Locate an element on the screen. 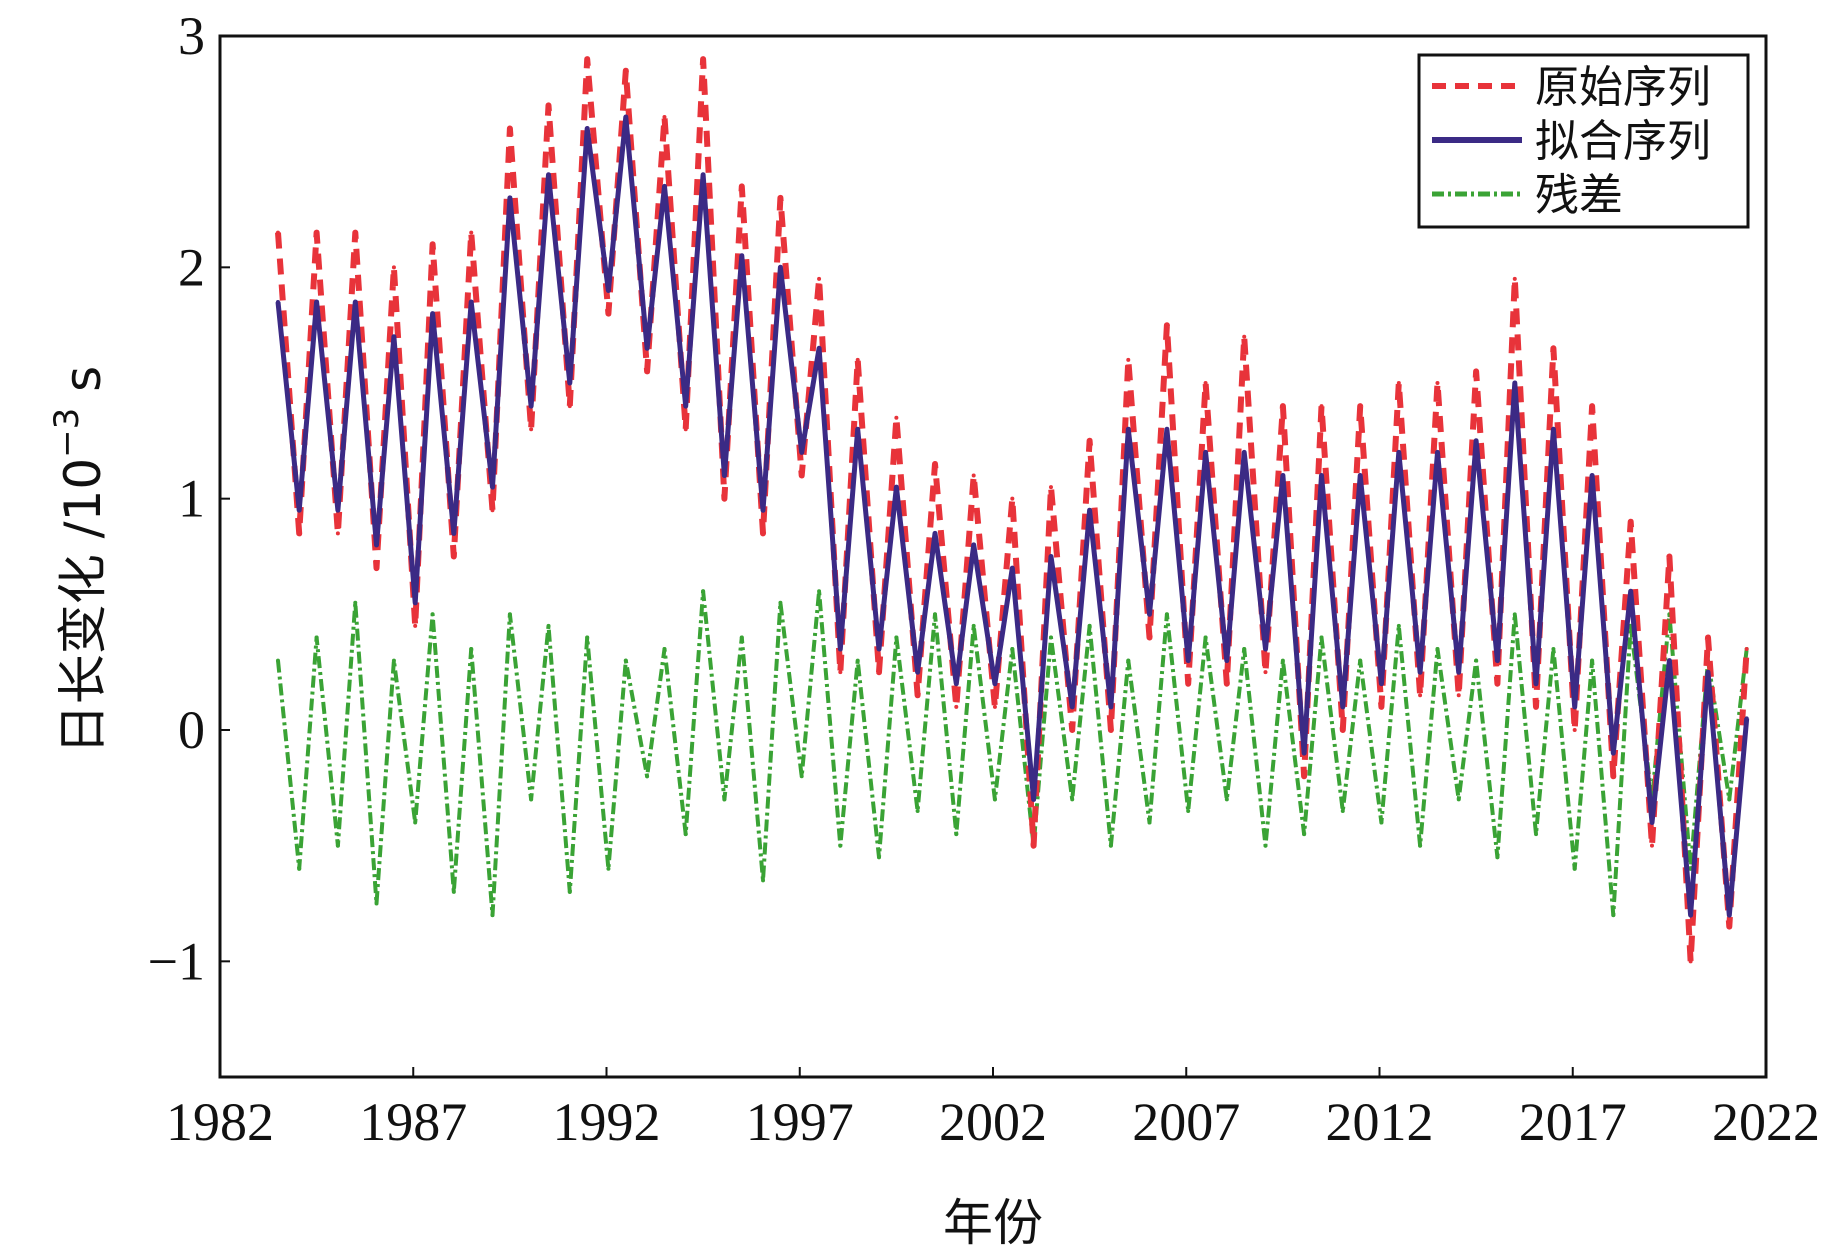  y-axis-label-main: 日长变化 /10 is located at coordinates (83, 606).